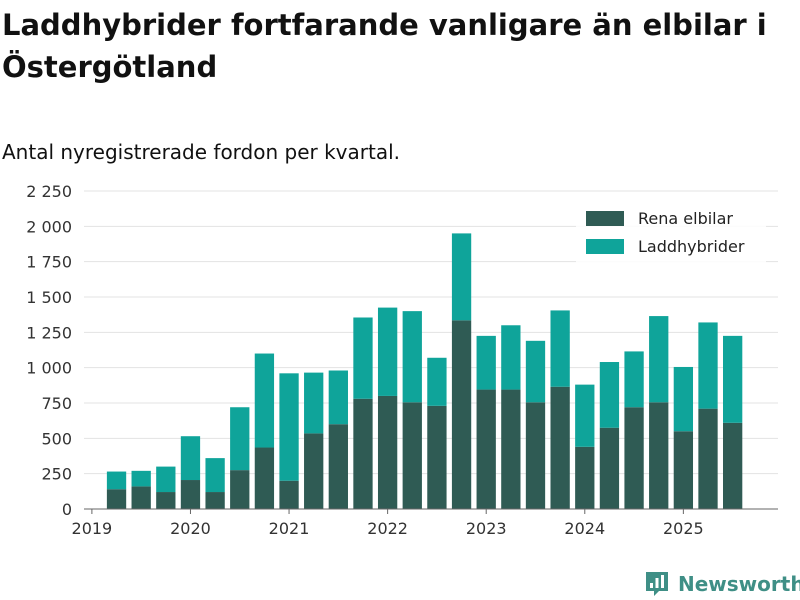 The image size is (800, 600). Describe the element at coordinates (584, 528) in the screenshot. I see `x-tick-label: 2024` at that location.